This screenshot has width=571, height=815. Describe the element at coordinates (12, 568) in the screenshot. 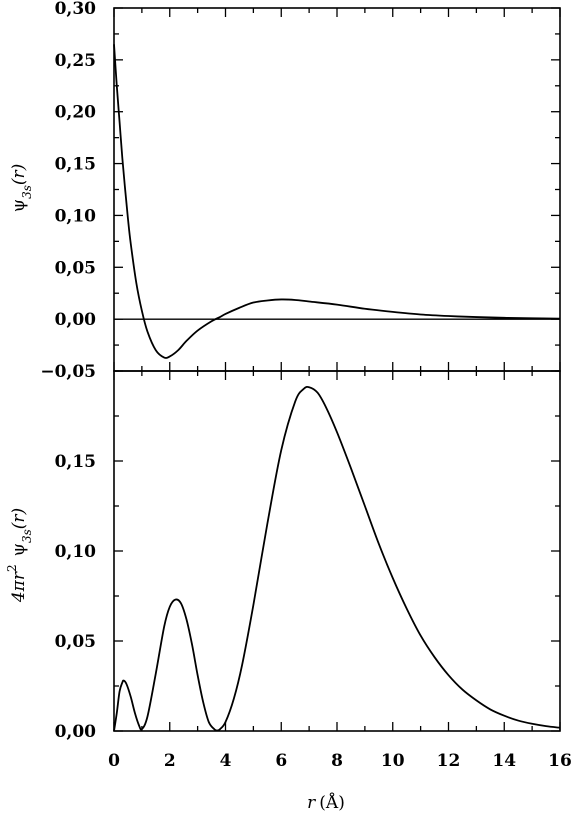

I see `bottom-ylabel-sup: 2` at that location.